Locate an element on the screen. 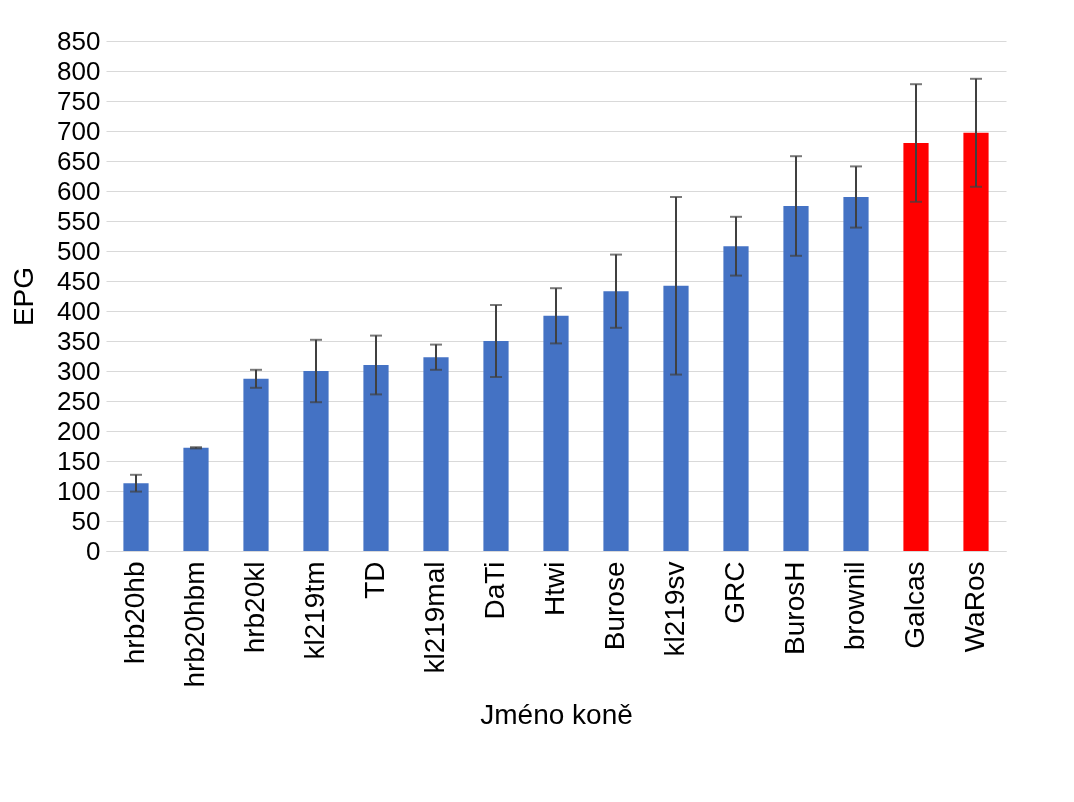 The image size is (1074, 802). y-tick-label: 250 is located at coordinates (79, 400).